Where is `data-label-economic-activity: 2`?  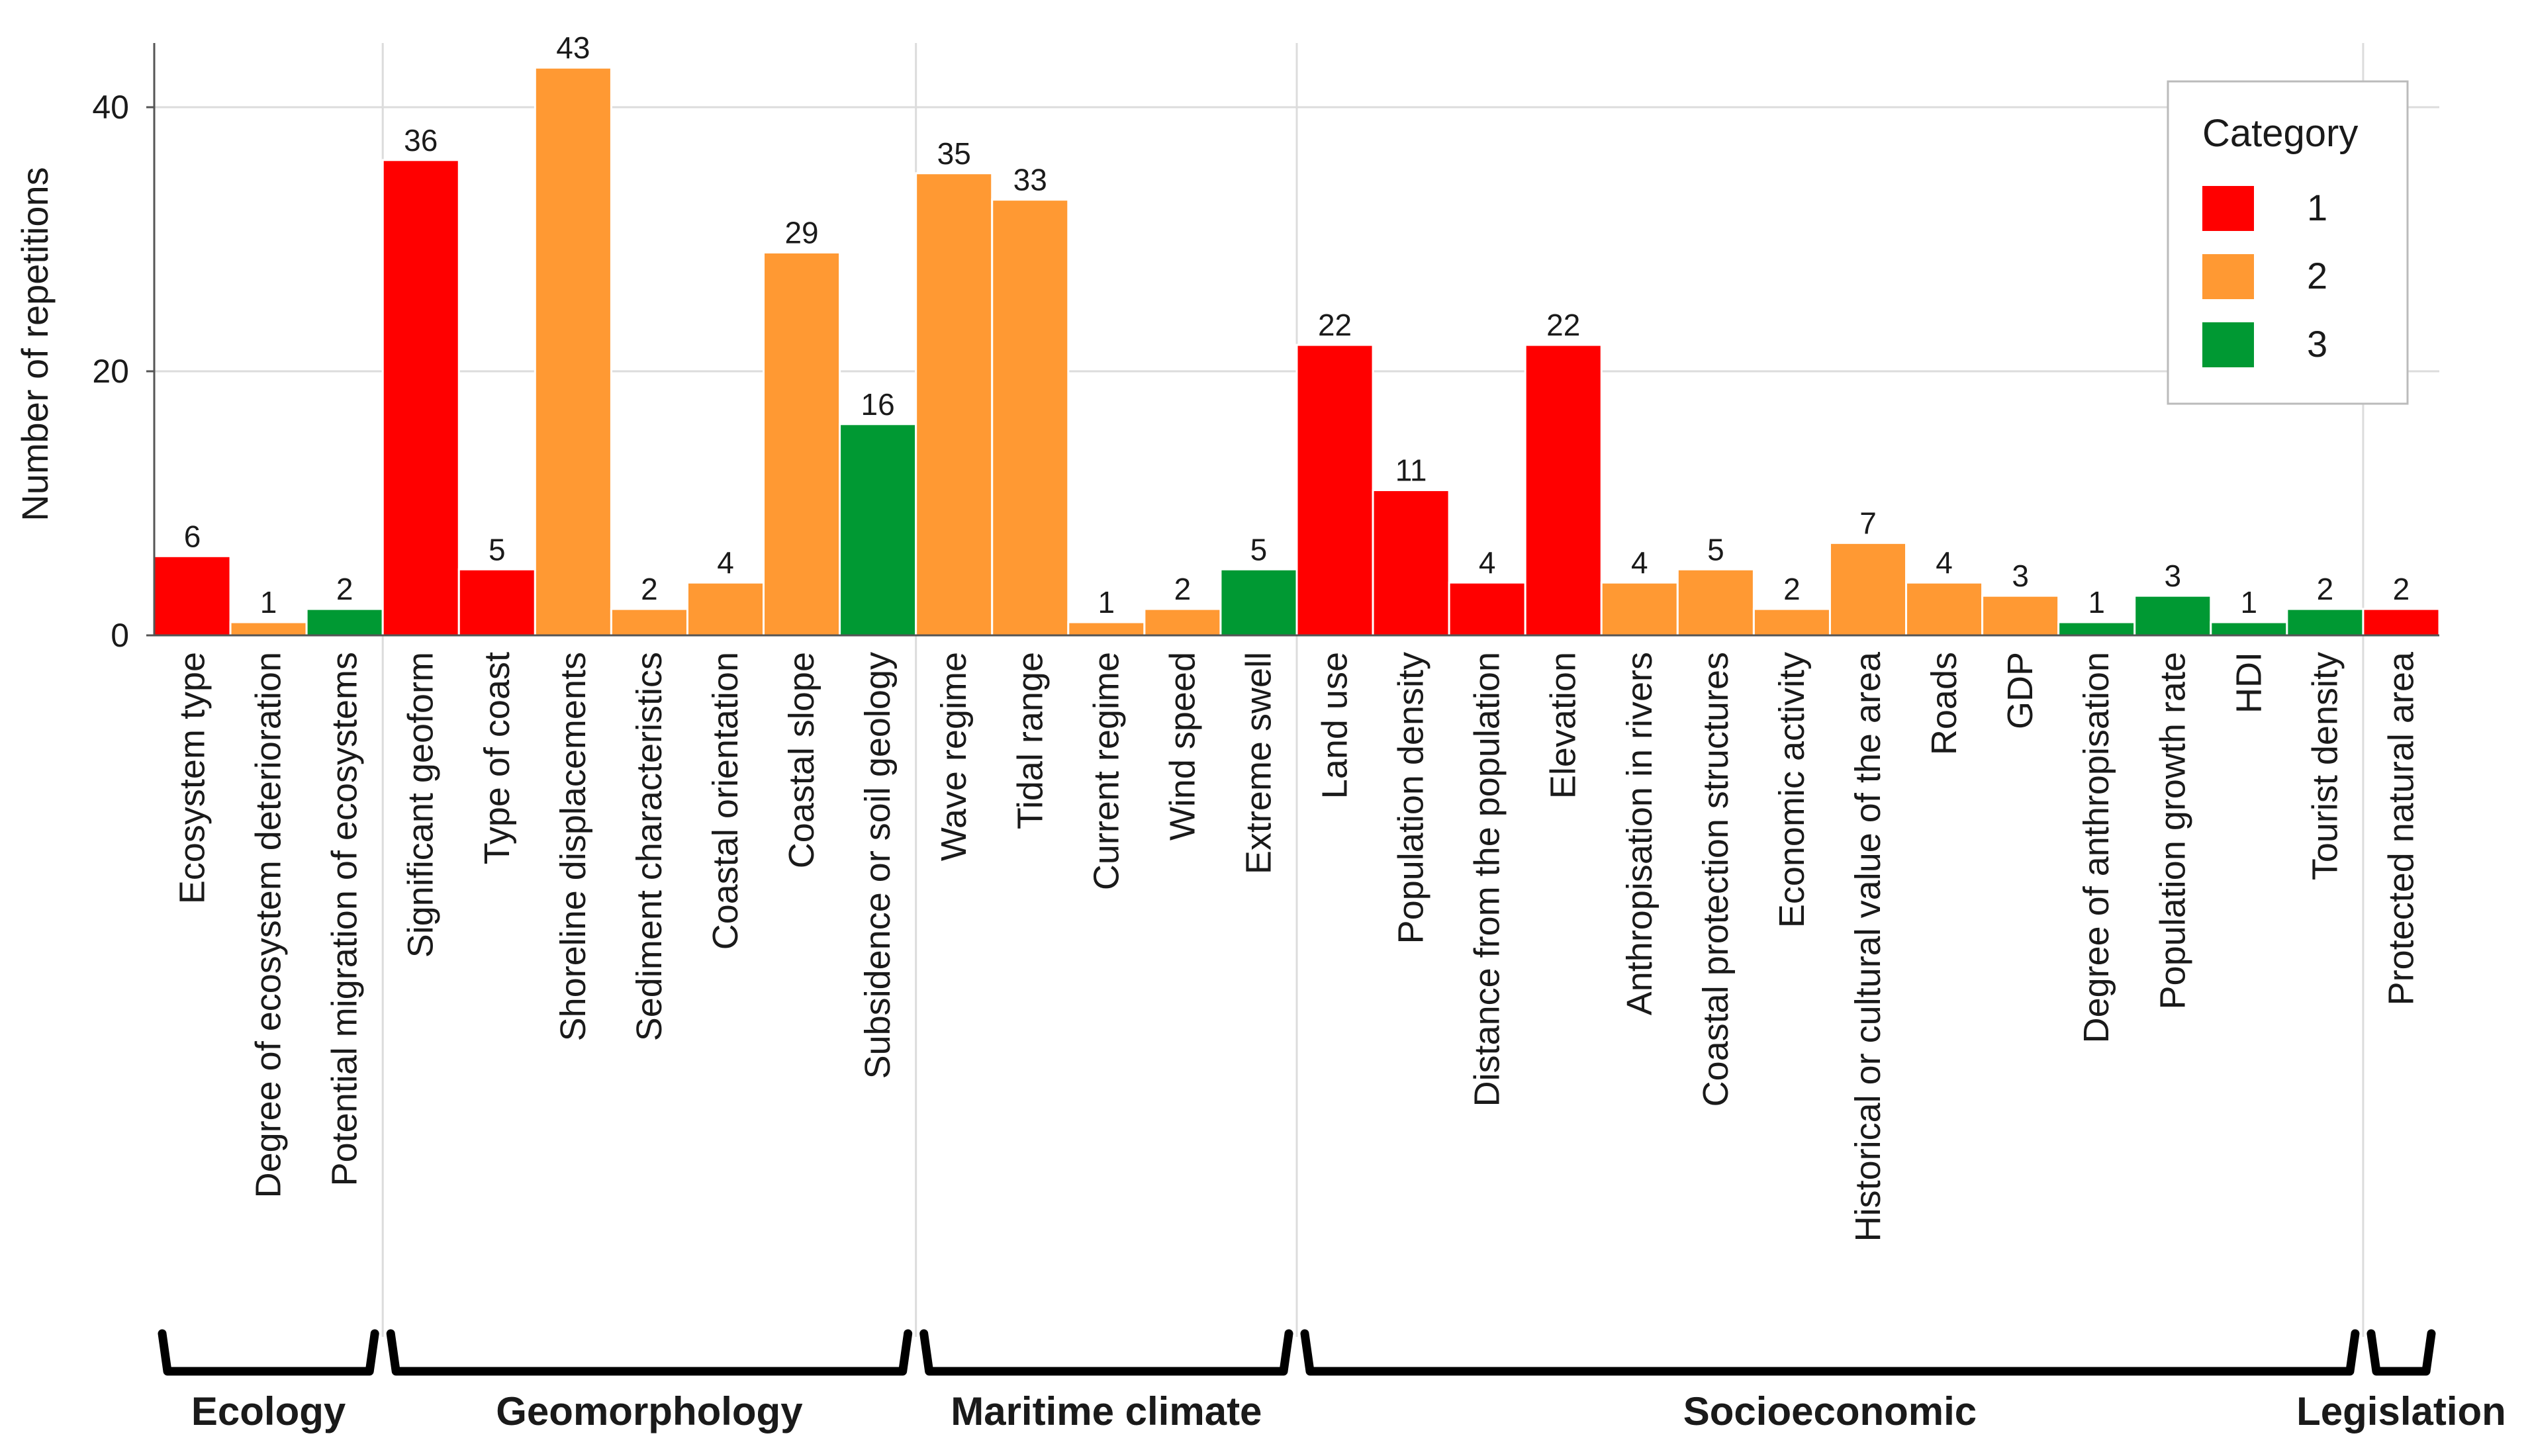
data-label-economic-activity: 2 is located at coordinates (1792, 589).